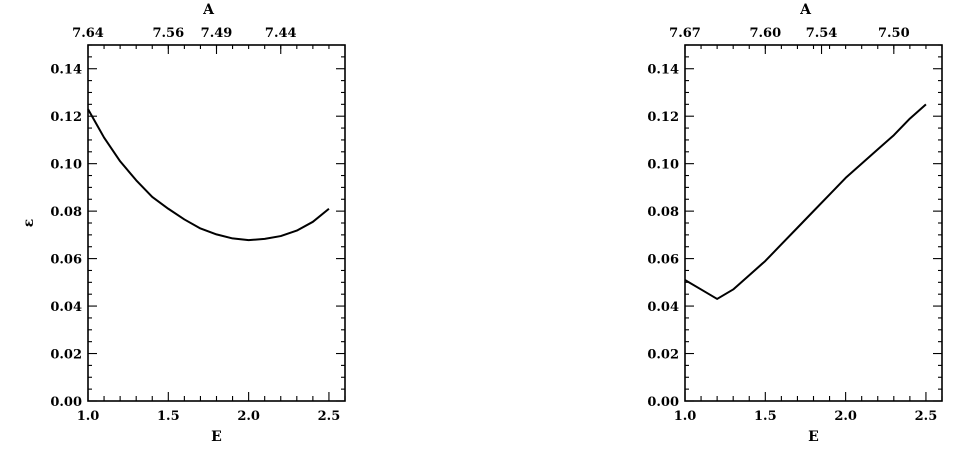  What do you see at coordinates (822, 33) in the screenshot?
I see `top-tick-label: 7.54` at bounding box center [822, 33].